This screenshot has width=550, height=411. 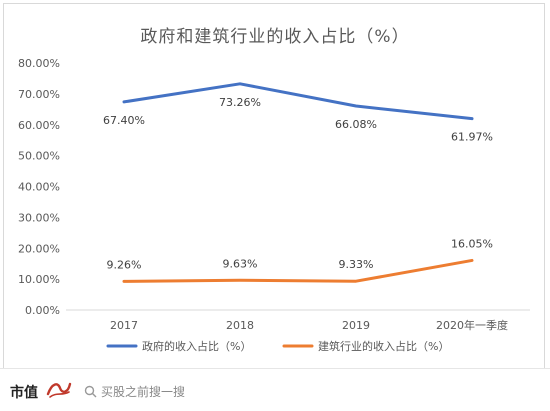 What do you see at coordinates (240, 102) in the screenshot?
I see `data-label: 73.26%` at bounding box center [240, 102].